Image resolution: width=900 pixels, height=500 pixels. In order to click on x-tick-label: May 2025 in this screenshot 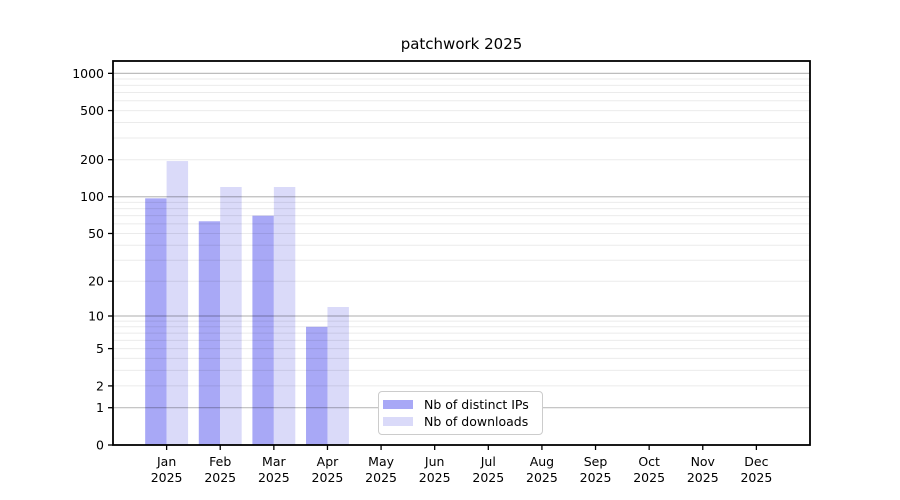, I will do `click(381, 469)`.